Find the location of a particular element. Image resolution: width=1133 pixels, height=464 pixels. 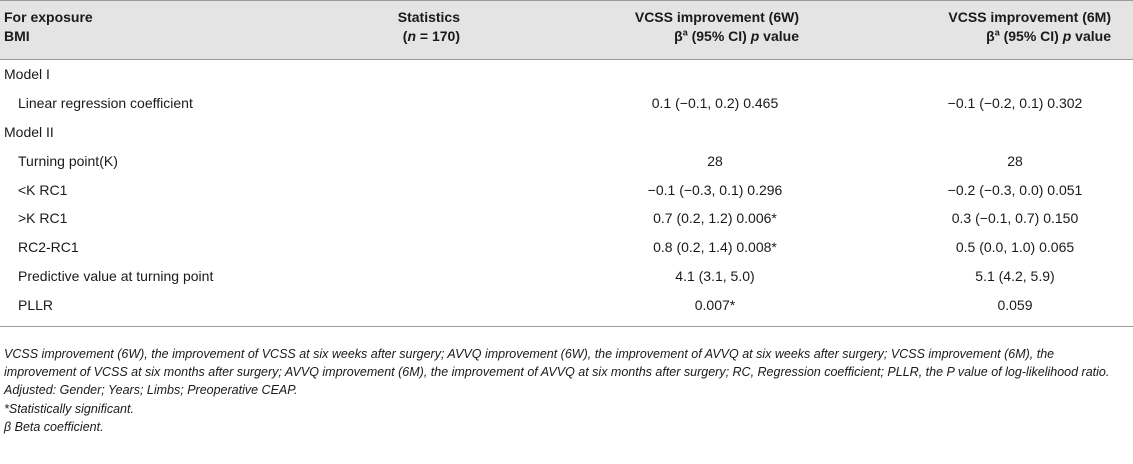

cell-6m: 0.059 is located at coordinates (1015, 305).